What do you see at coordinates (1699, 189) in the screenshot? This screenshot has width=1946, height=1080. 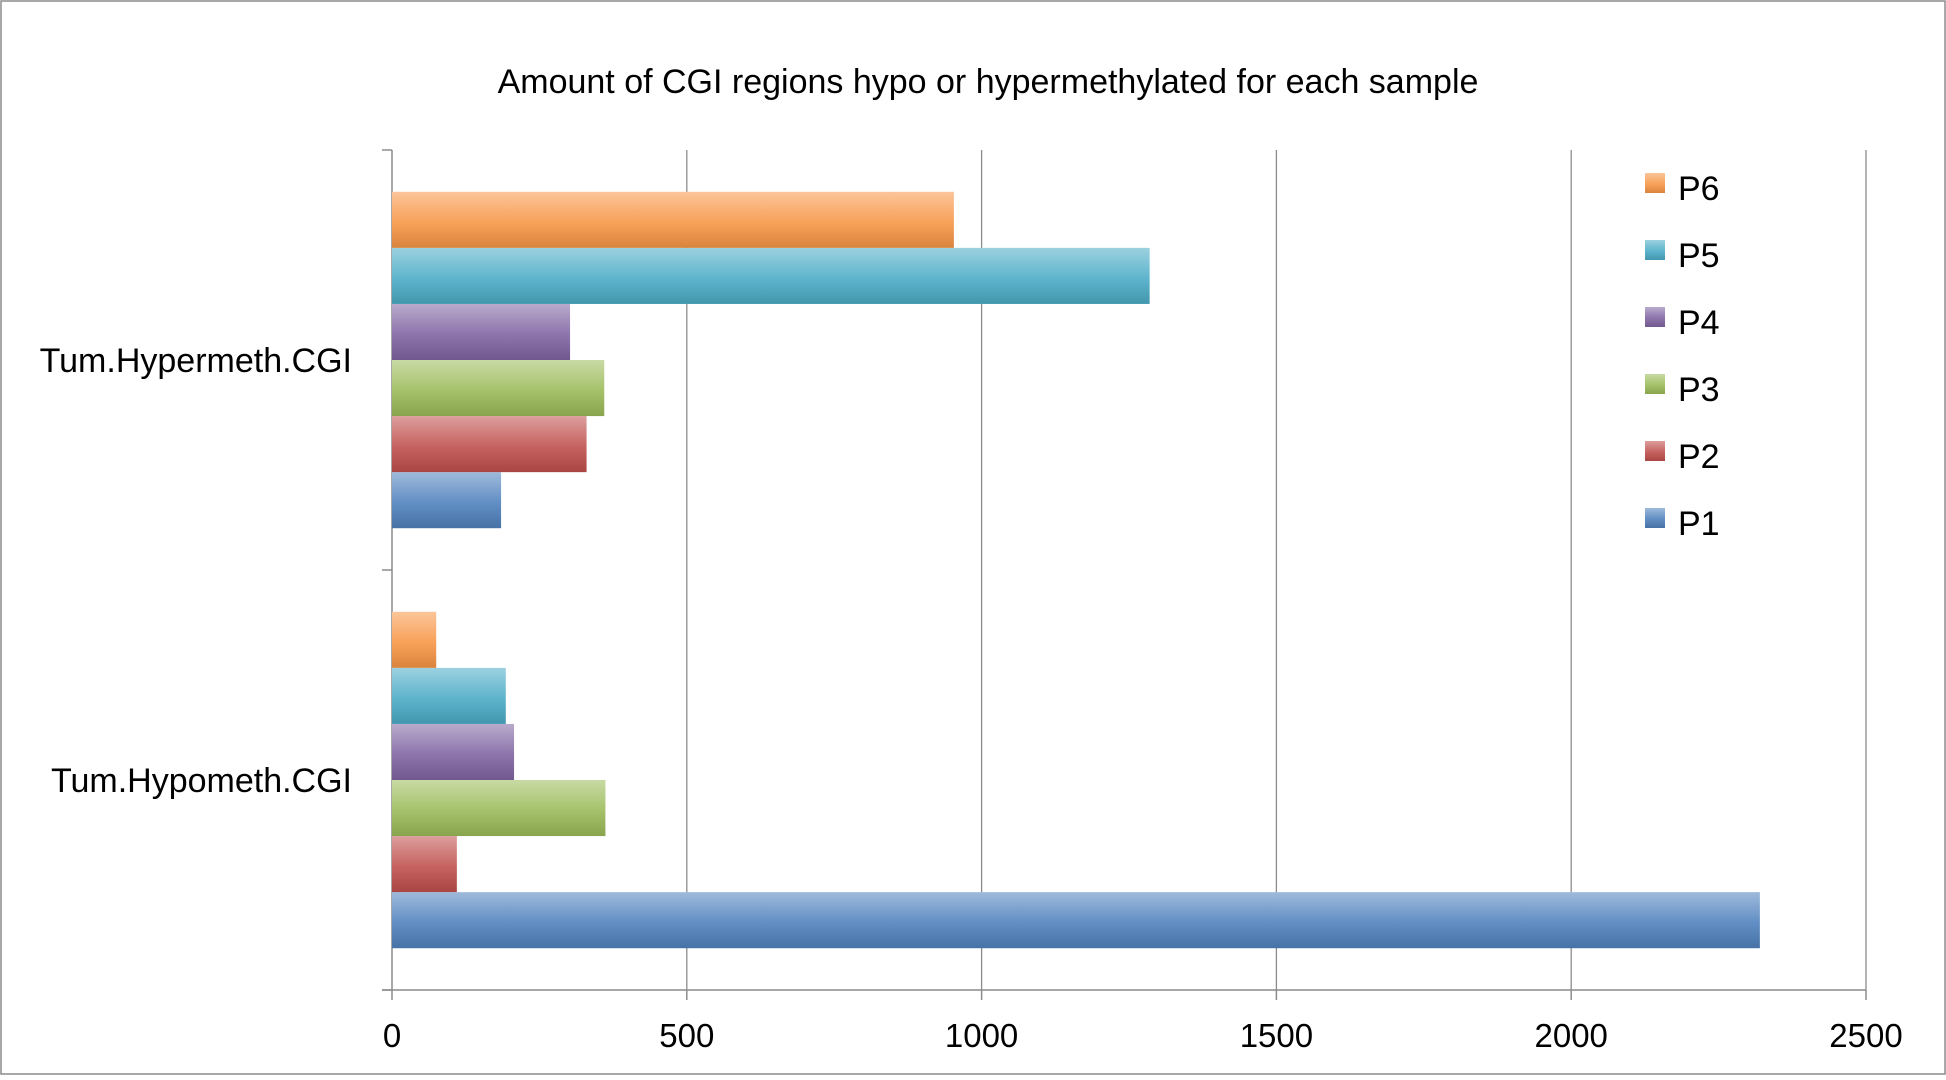 I see `legend-label: P6` at bounding box center [1699, 189].